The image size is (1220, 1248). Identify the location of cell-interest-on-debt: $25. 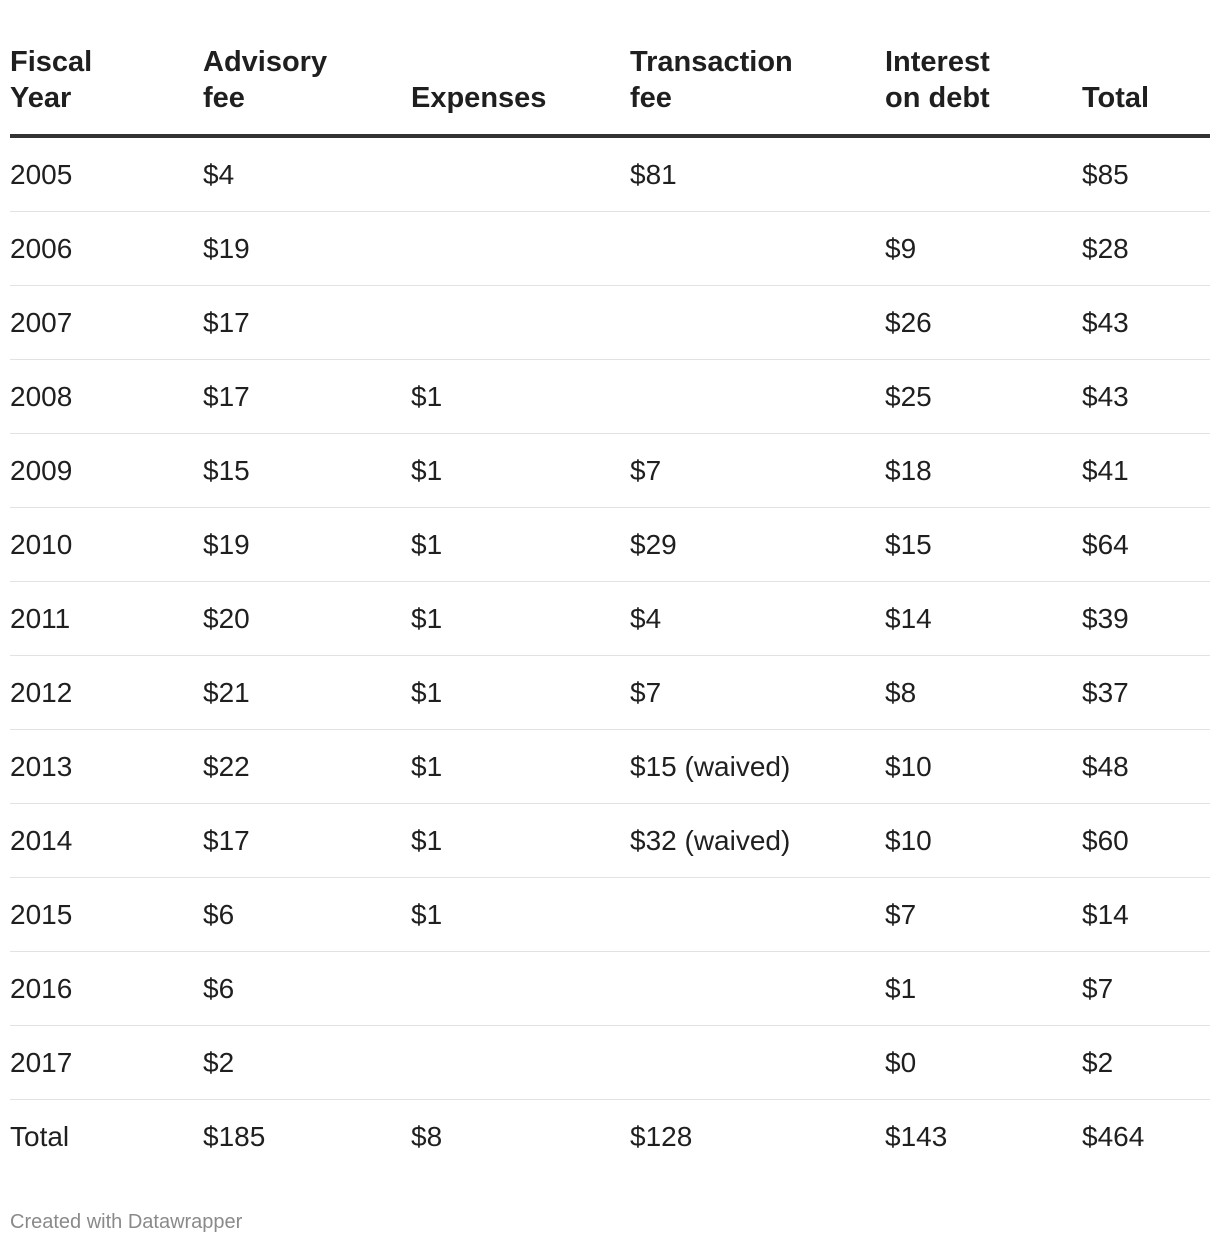
(983, 396).